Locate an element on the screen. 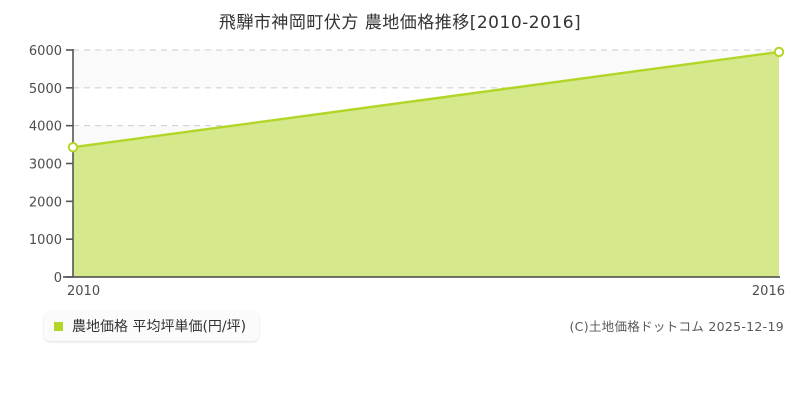  x-axis-ticks: 2010 2016 is located at coordinates (426, 291).